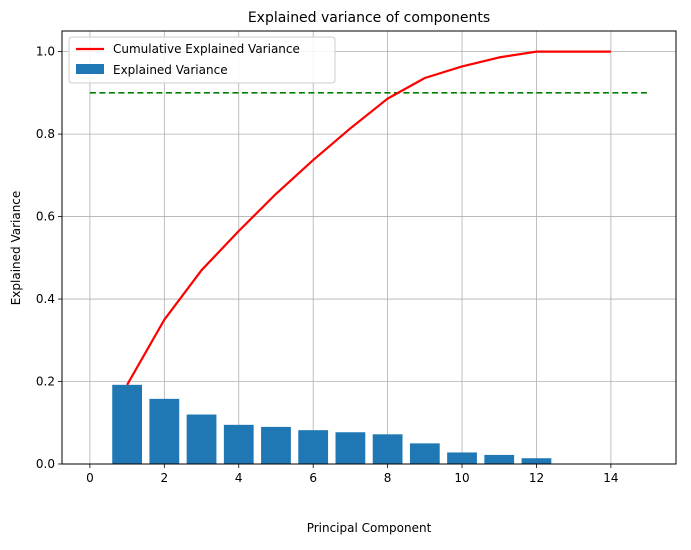 The image size is (691, 550). Describe the element at coordinates (206, 49) in the screenshot. I see `legend-label-cumulative: Cumulative Explained Variance` at that location.